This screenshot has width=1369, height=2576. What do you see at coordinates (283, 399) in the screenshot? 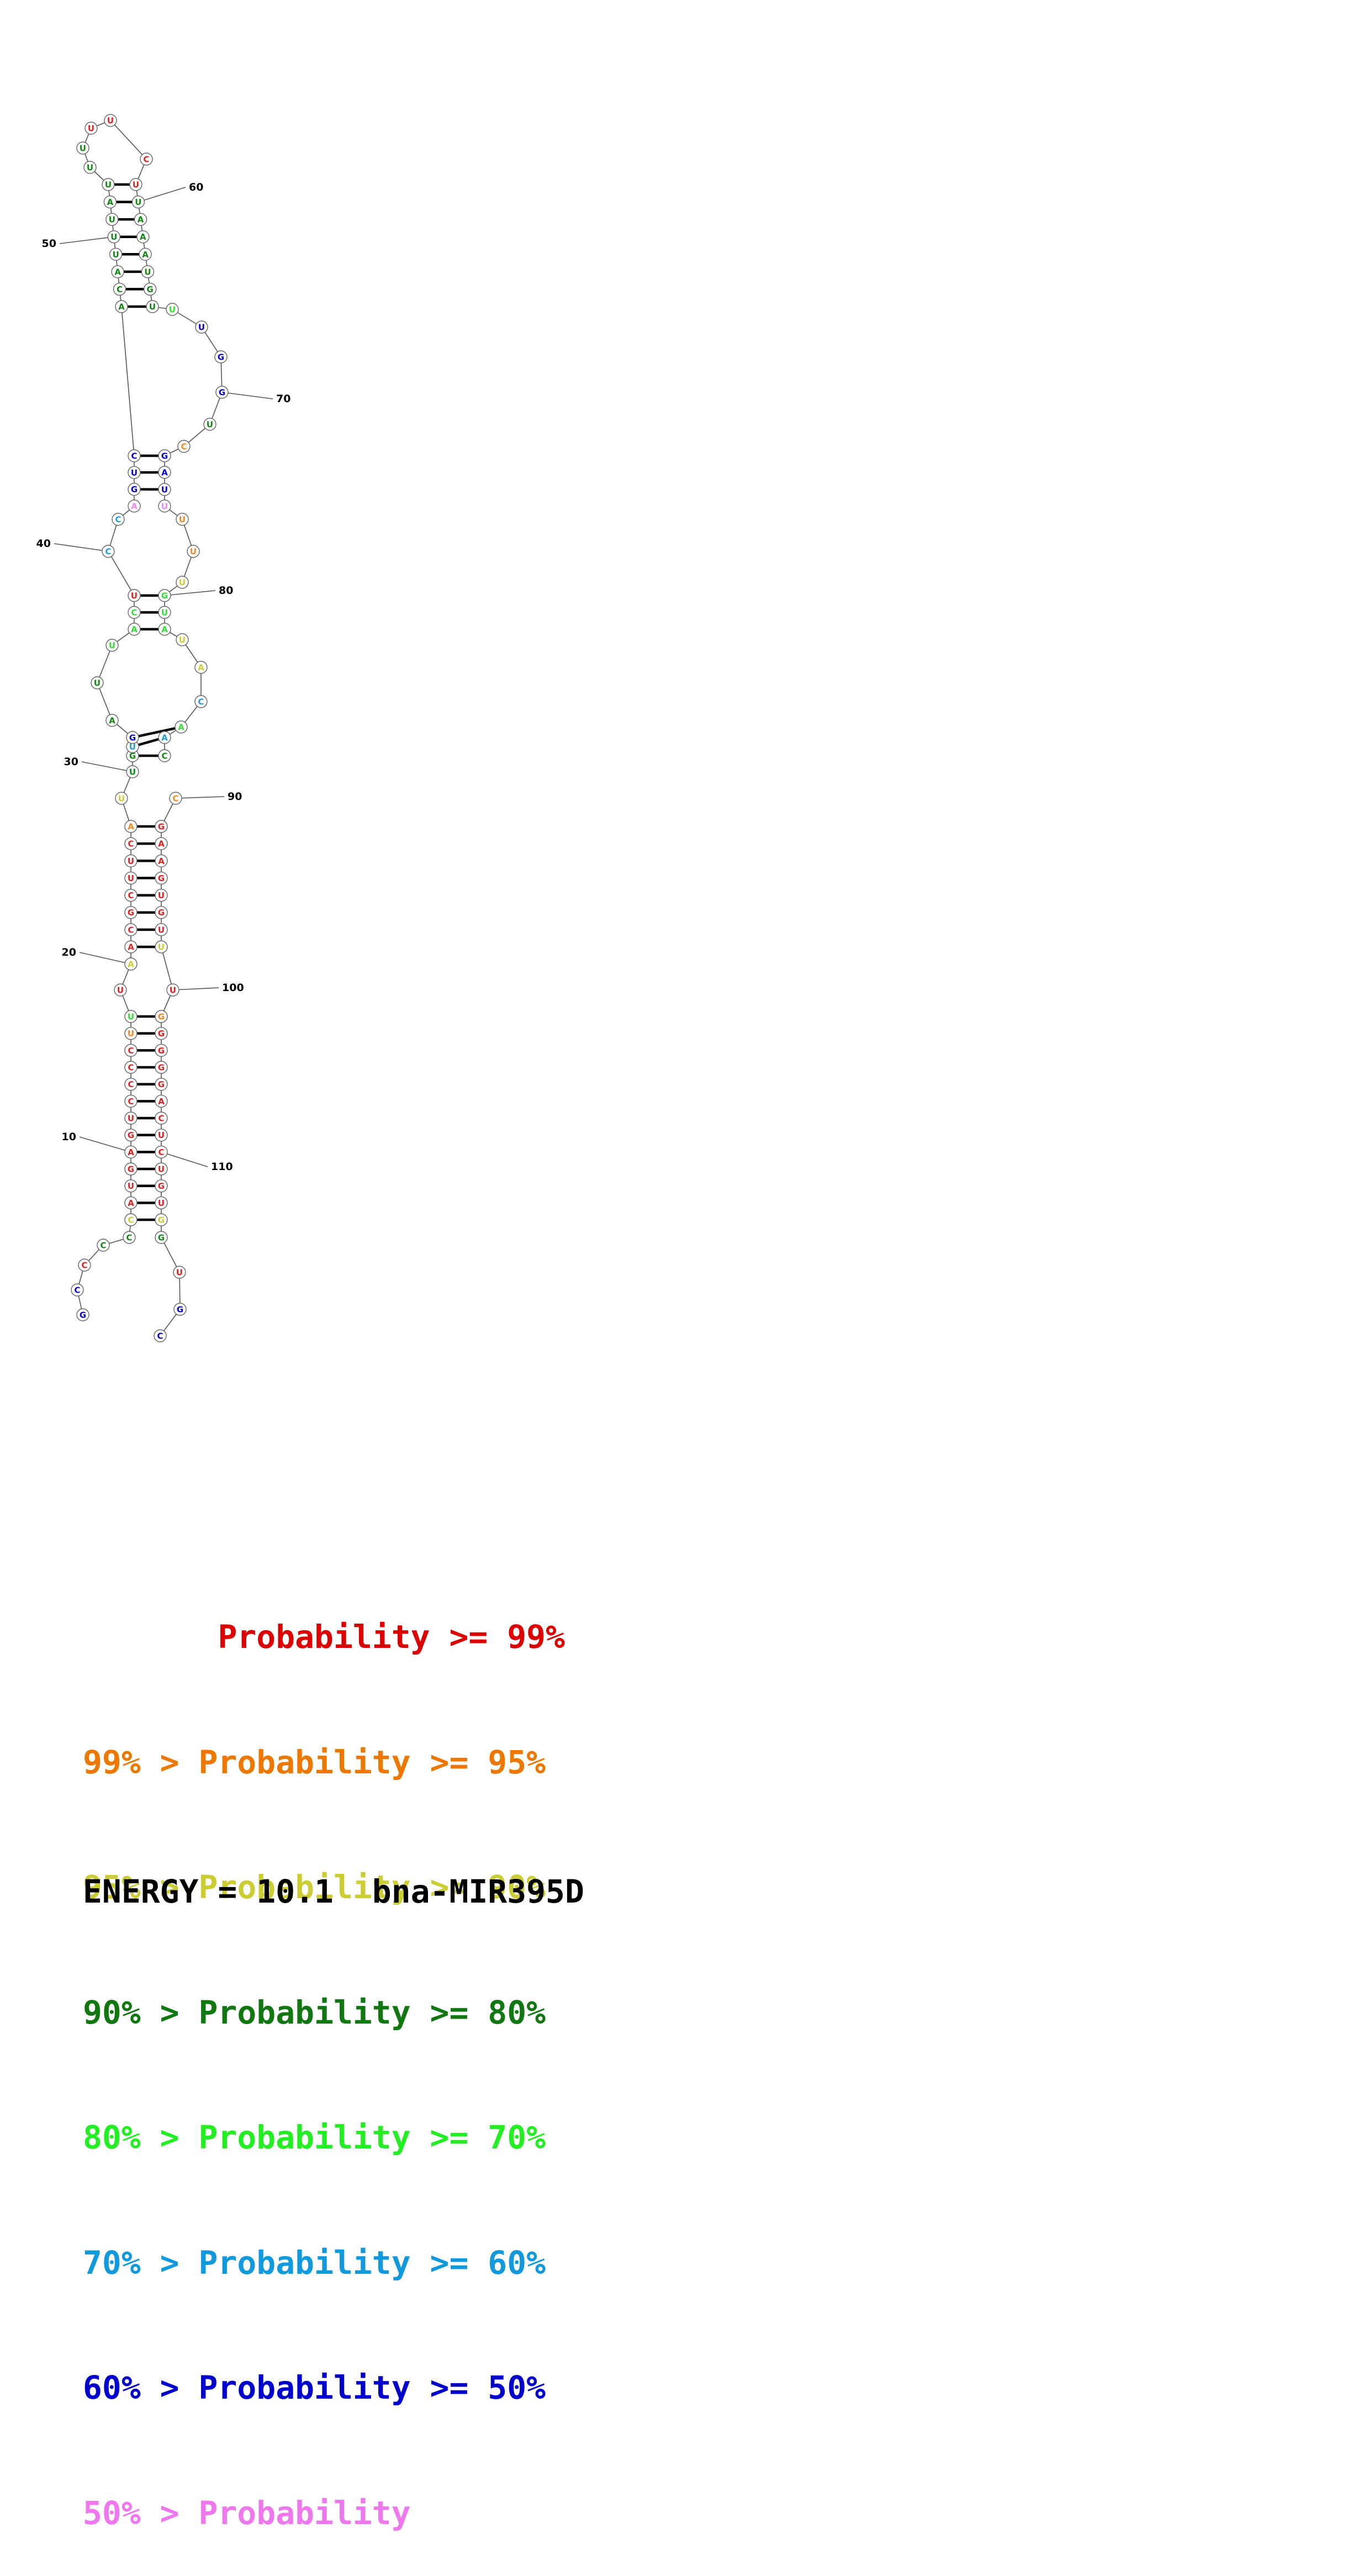
I see `position-label: 70` at bounding box center [283, 399].